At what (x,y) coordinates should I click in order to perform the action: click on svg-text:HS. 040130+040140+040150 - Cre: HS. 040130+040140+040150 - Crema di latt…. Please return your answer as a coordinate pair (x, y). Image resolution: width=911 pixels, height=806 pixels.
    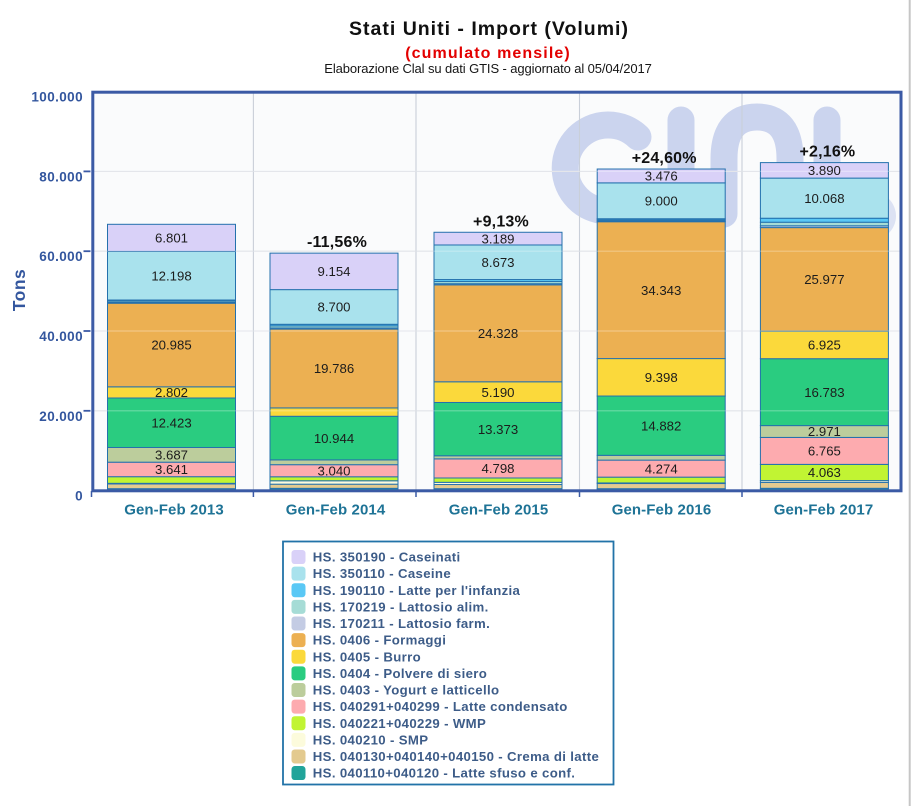
    Looking at the image, I should click on (456, 756).